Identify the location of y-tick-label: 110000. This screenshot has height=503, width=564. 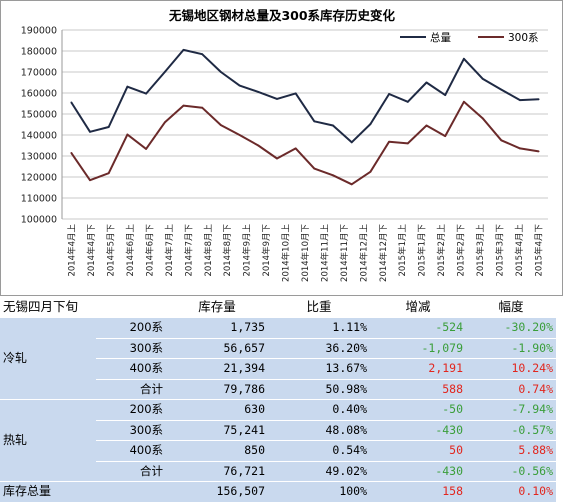
(39, 199).